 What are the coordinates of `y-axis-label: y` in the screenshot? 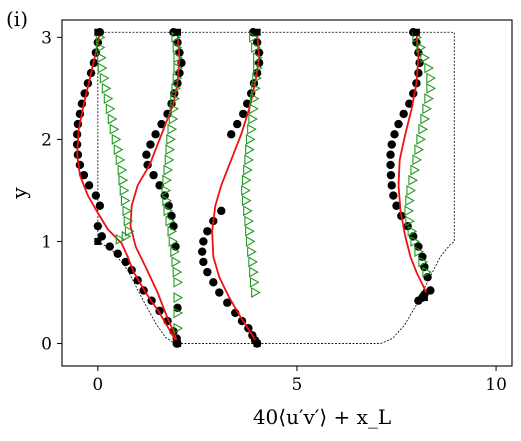 It's located at (19, 193).